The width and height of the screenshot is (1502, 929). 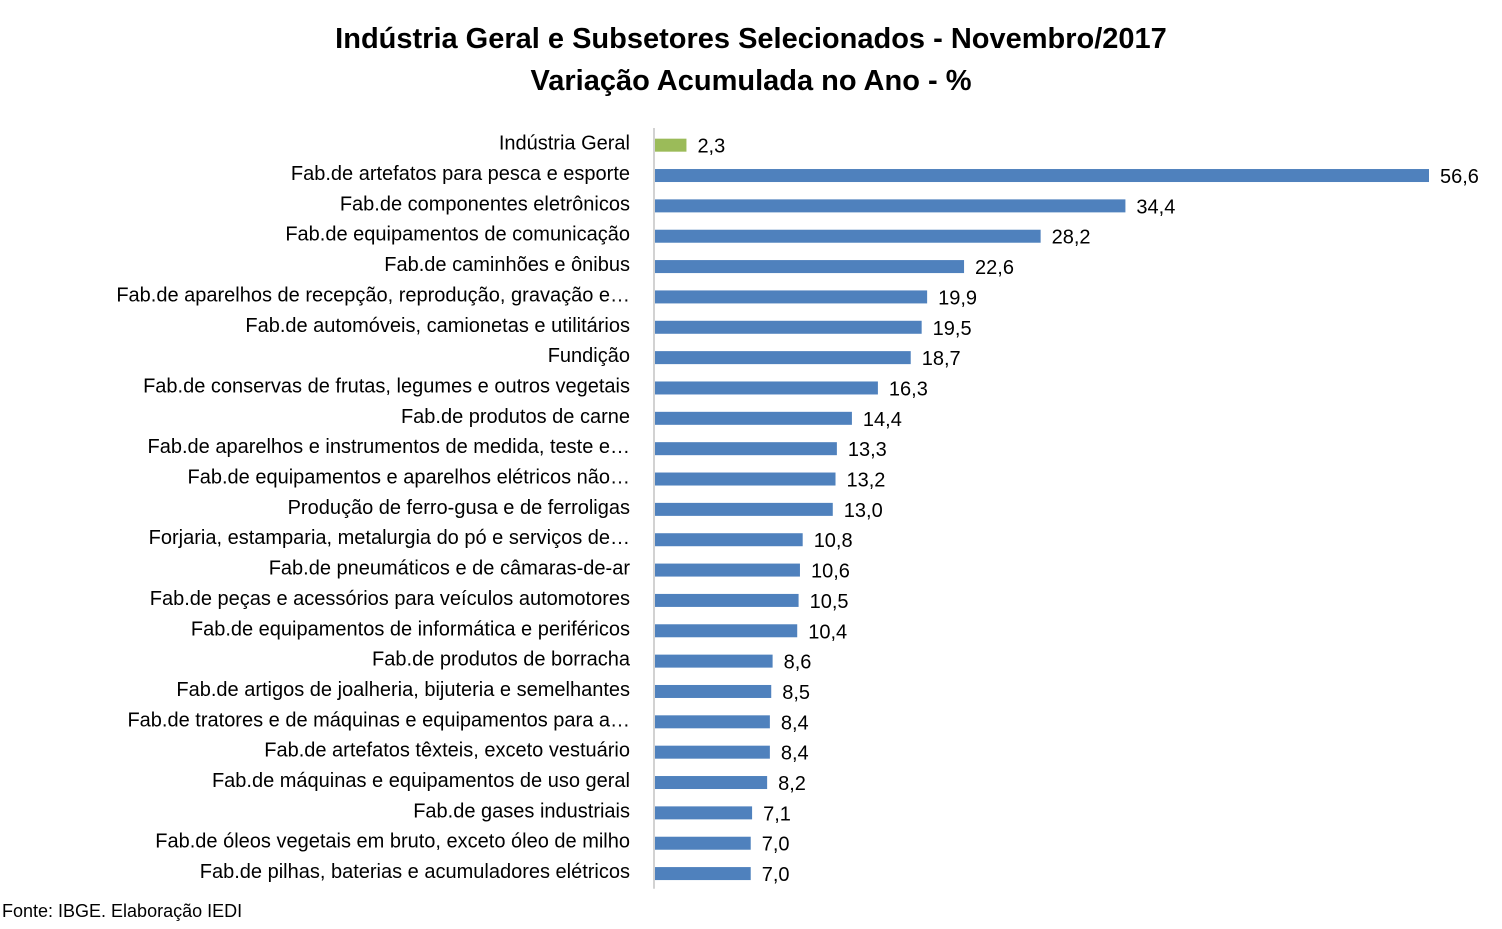 I want to click on data-label: 10,4, so click(x=827, y=632).